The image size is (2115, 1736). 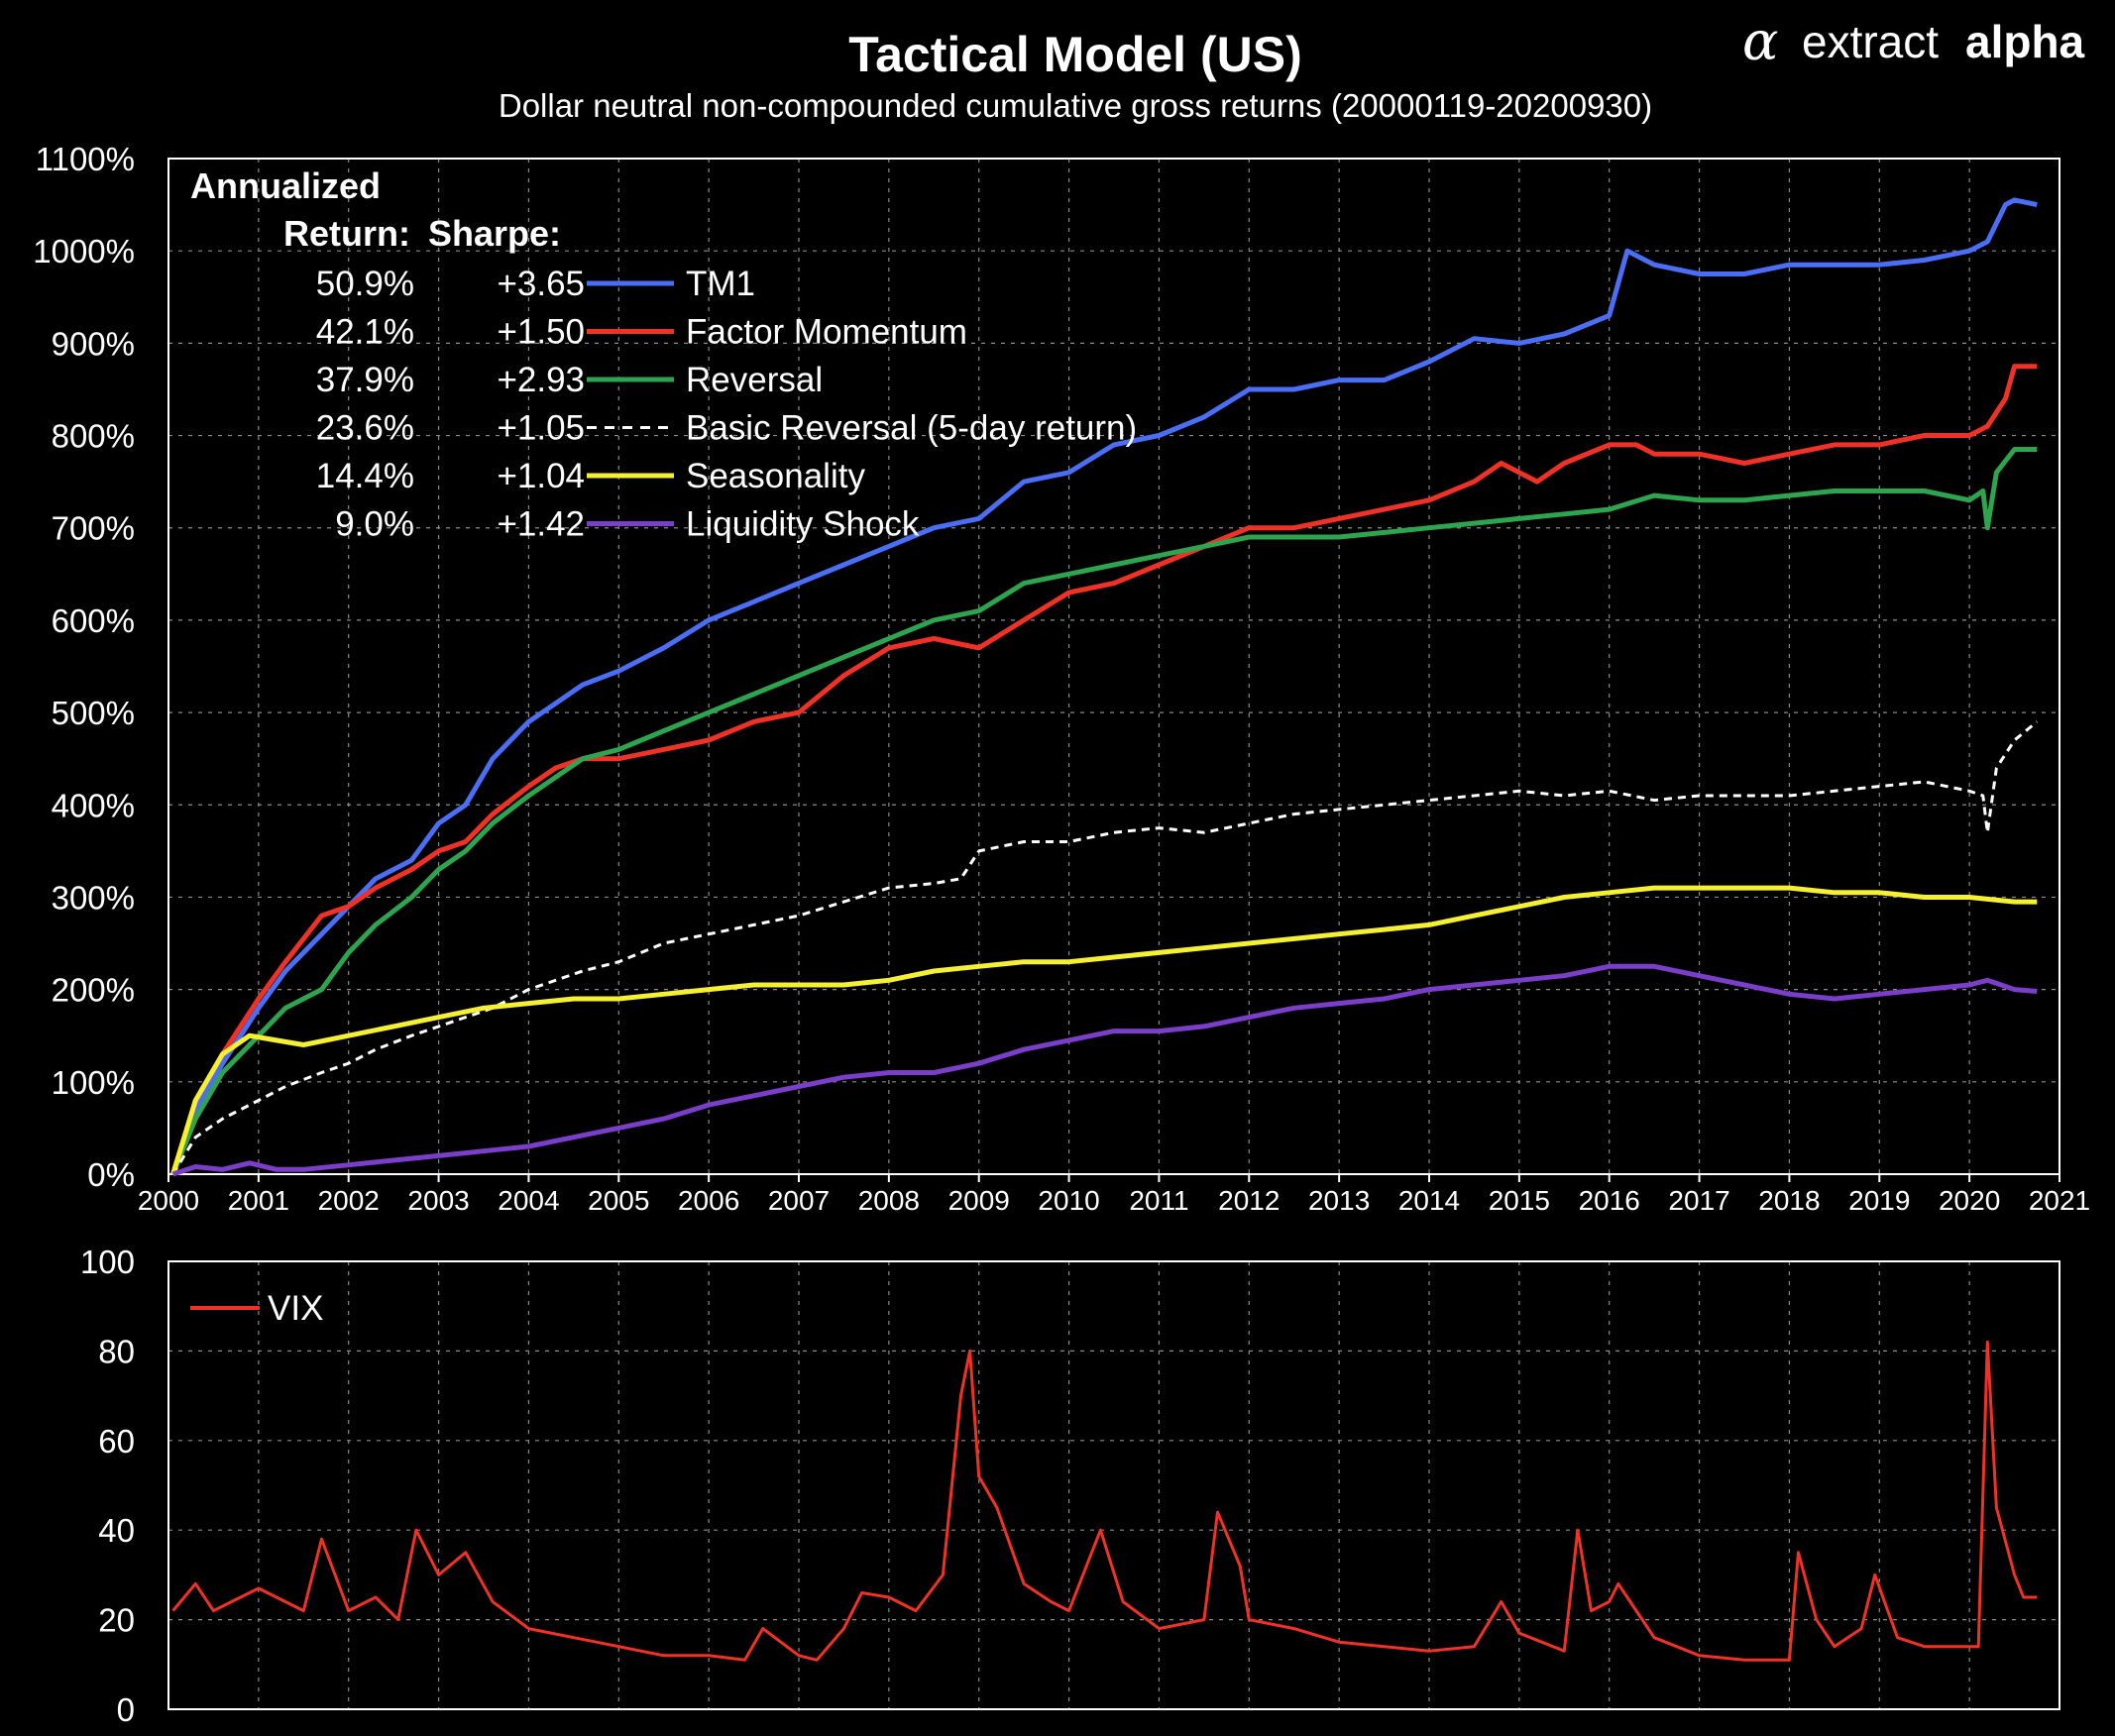 I want to click on legend-series-name: Factor Momentum, so click(x=826, y=332).